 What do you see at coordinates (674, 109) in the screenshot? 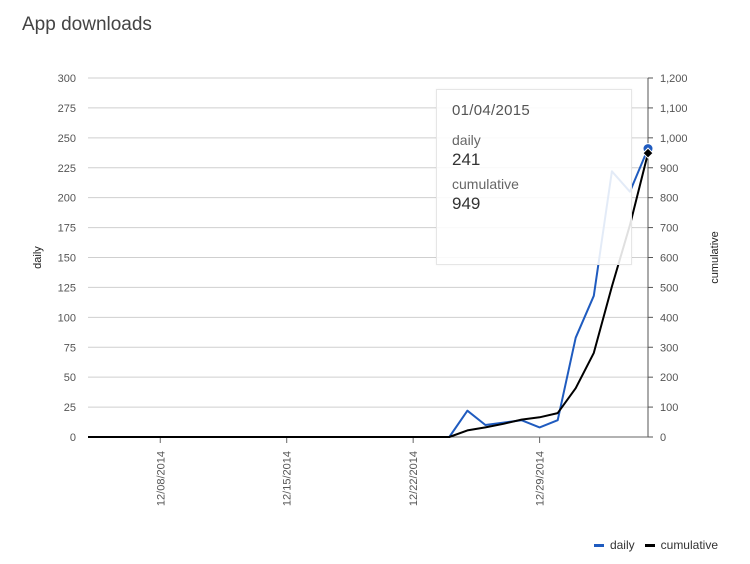
I see `y2-tick-label: 1,100` at bounding box center [674, 109].